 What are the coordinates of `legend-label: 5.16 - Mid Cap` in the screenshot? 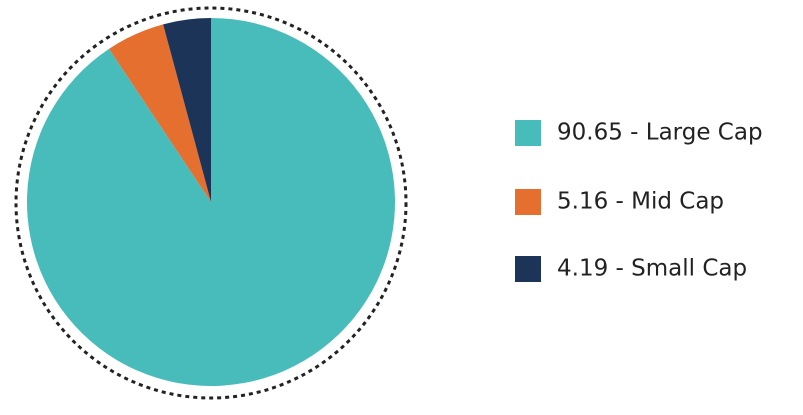 It's located at (640, 202).